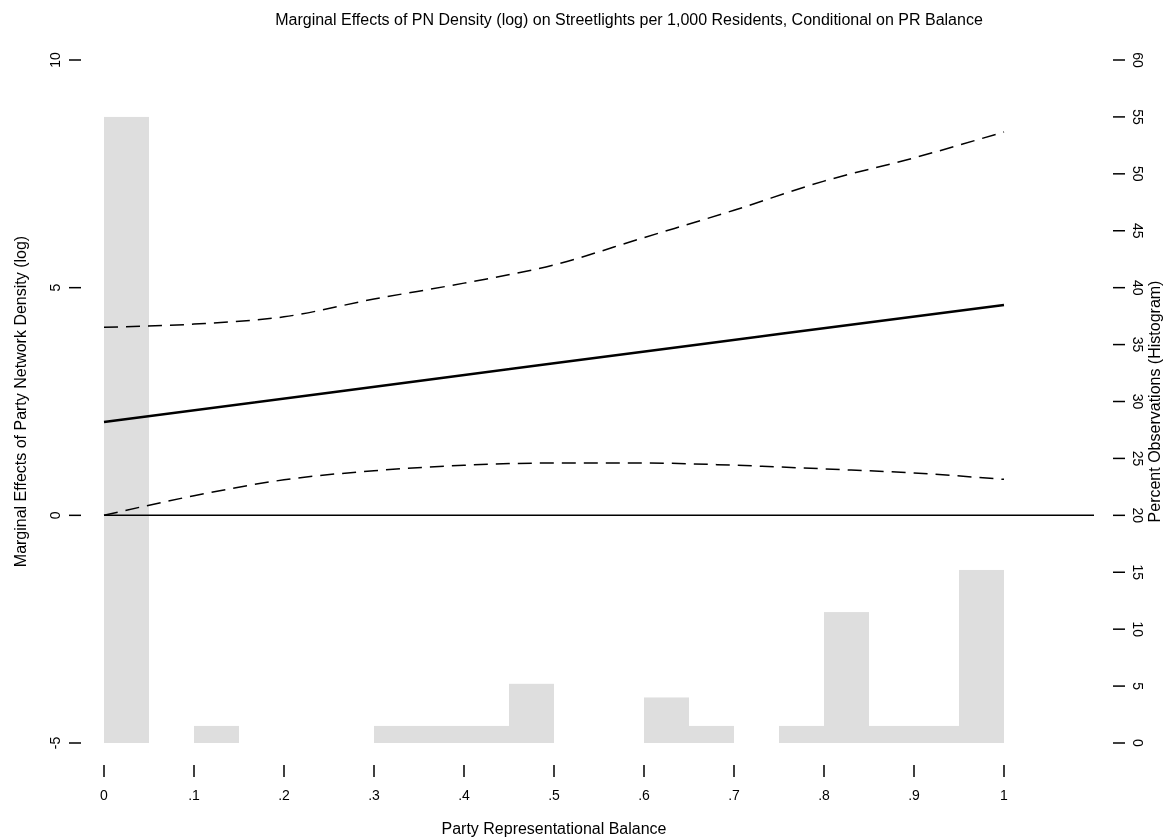 This screenshot has height=840, width=1175. Describe the element at coordinates (55, 515) in the screenshot. I see `y-tick-label: 0` at that location.